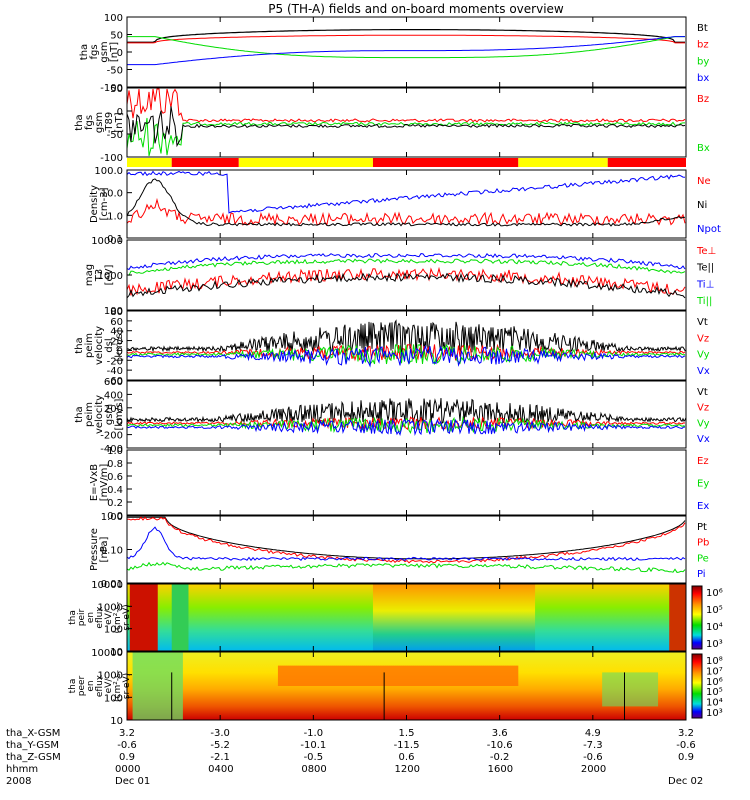 The image size is (750, 800). I want to click on y-axis-label: [km/s], so click(119, 414).